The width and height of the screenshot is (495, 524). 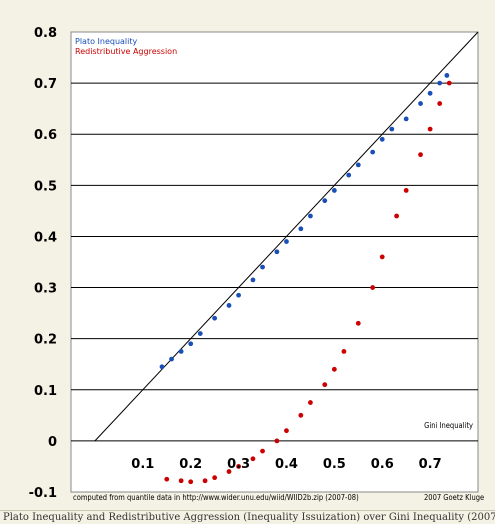 What do you see at coordinates (454, 497) in the screenshot?
I see `credit-note: 2007 Goetz Kluge` at bounding box center [454, 497].